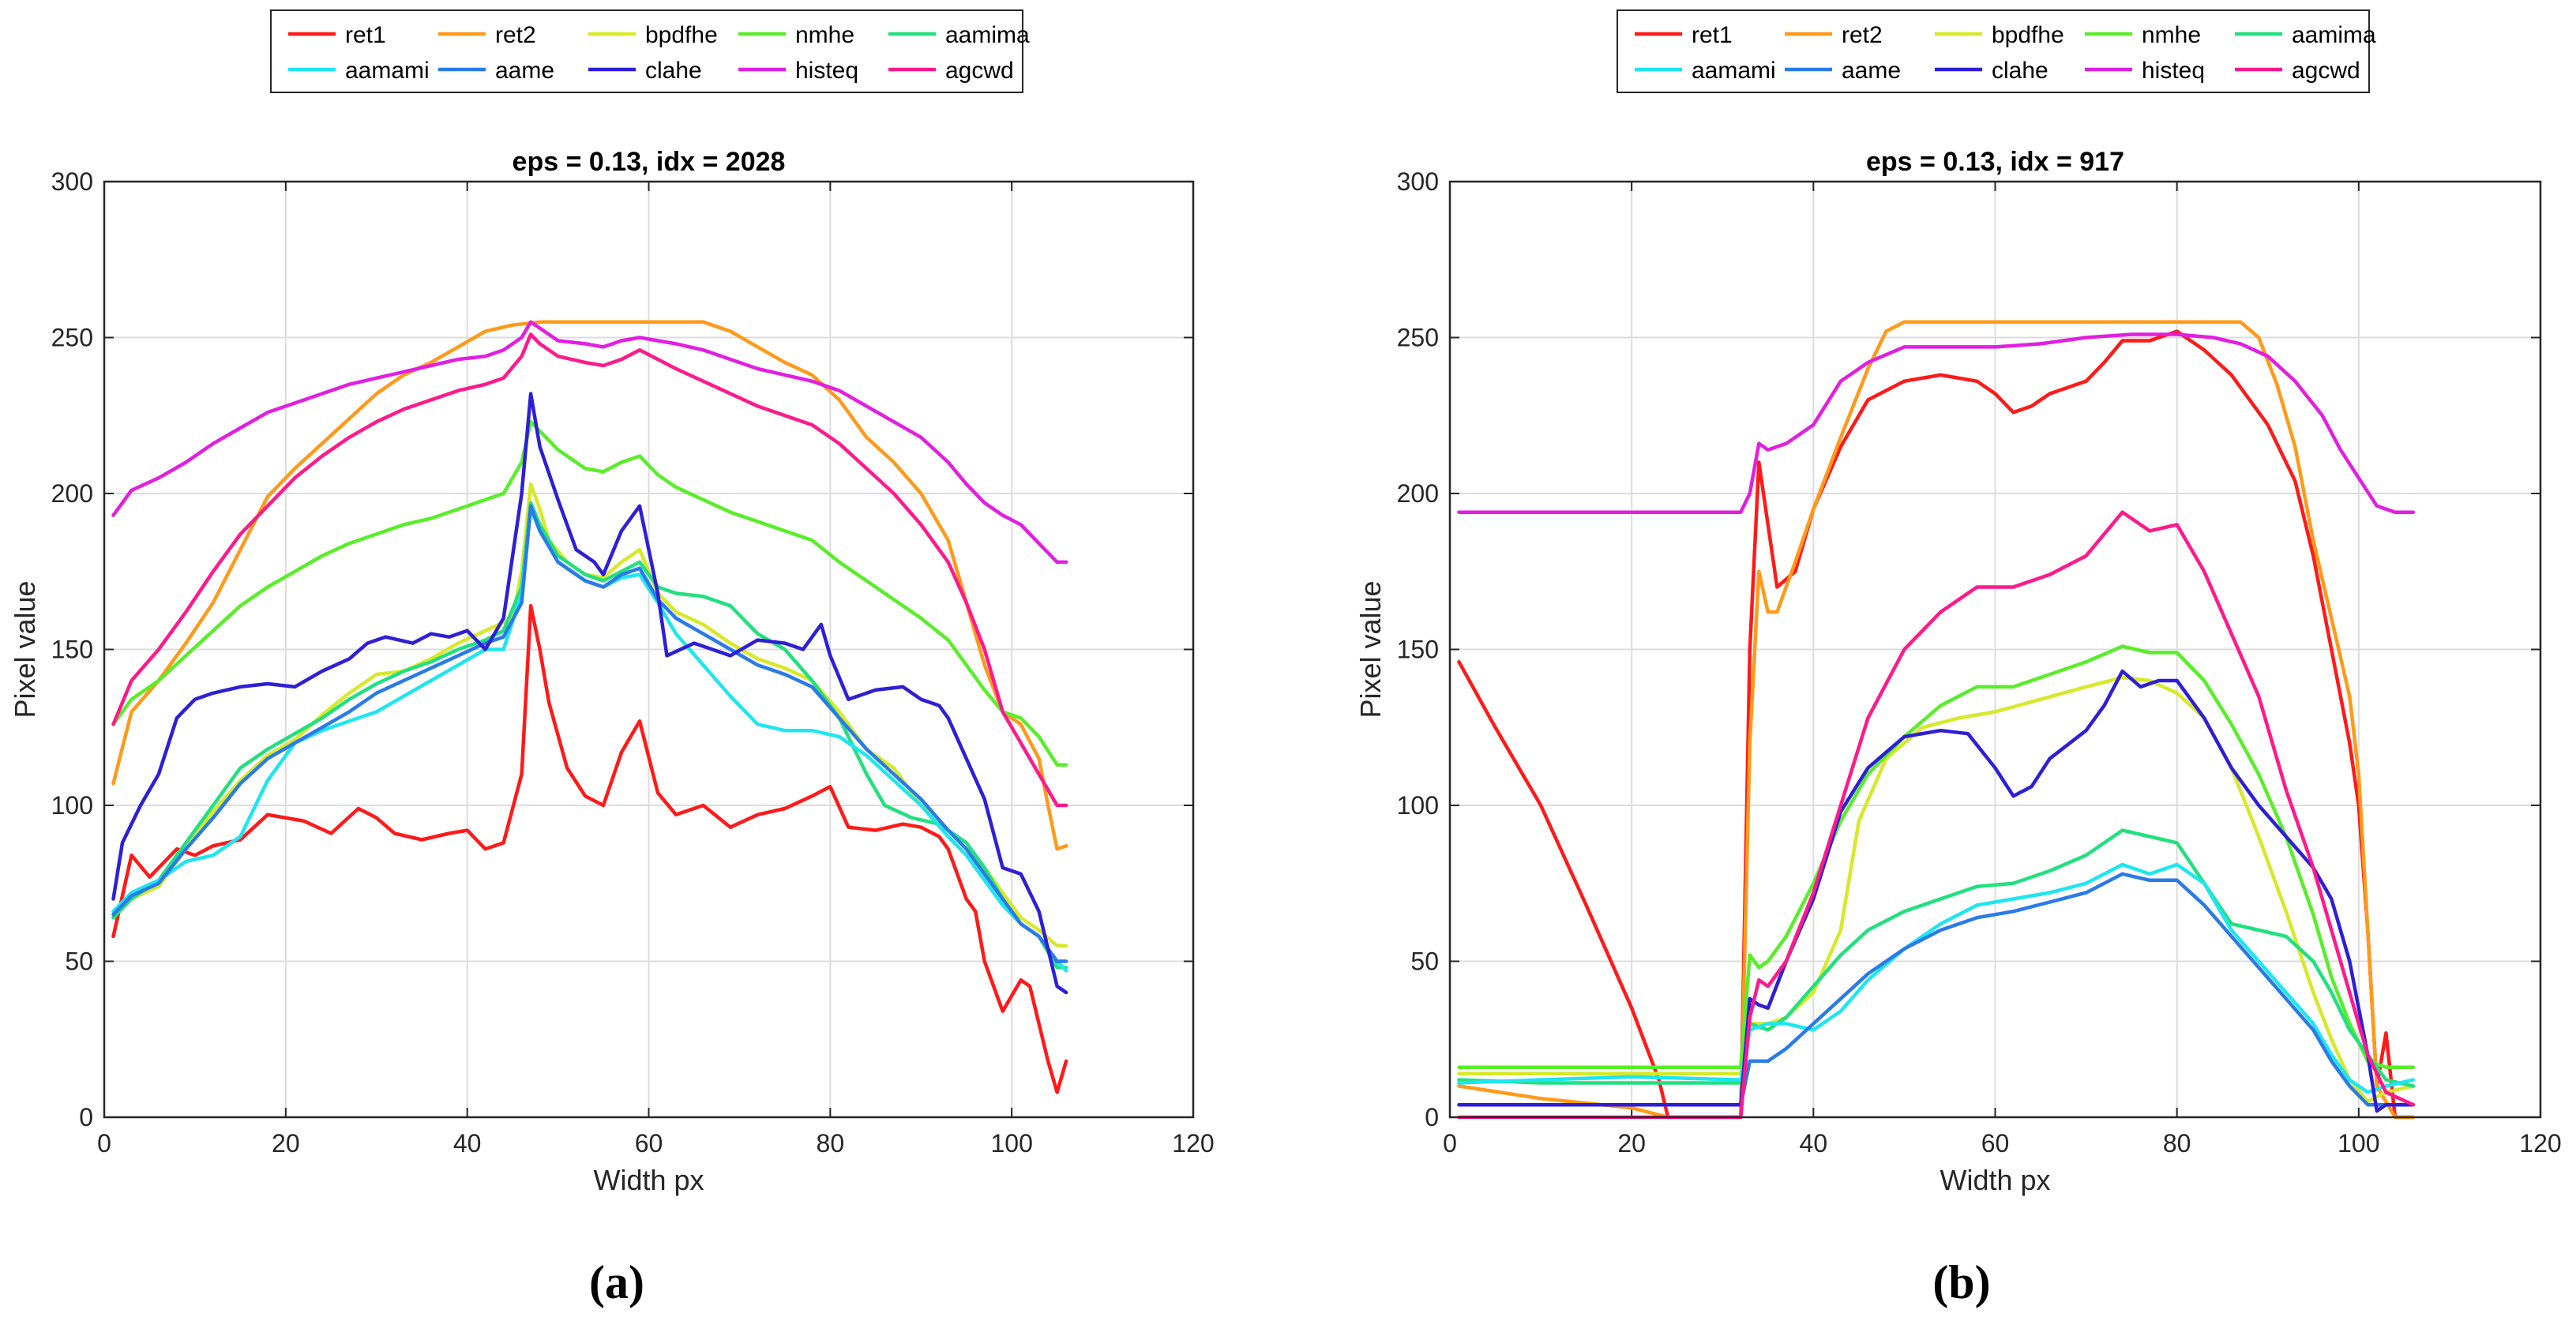 The height and width of the screenshot is (1332, 2576). I want to click on series-line-clahe, so click(1936, 891).